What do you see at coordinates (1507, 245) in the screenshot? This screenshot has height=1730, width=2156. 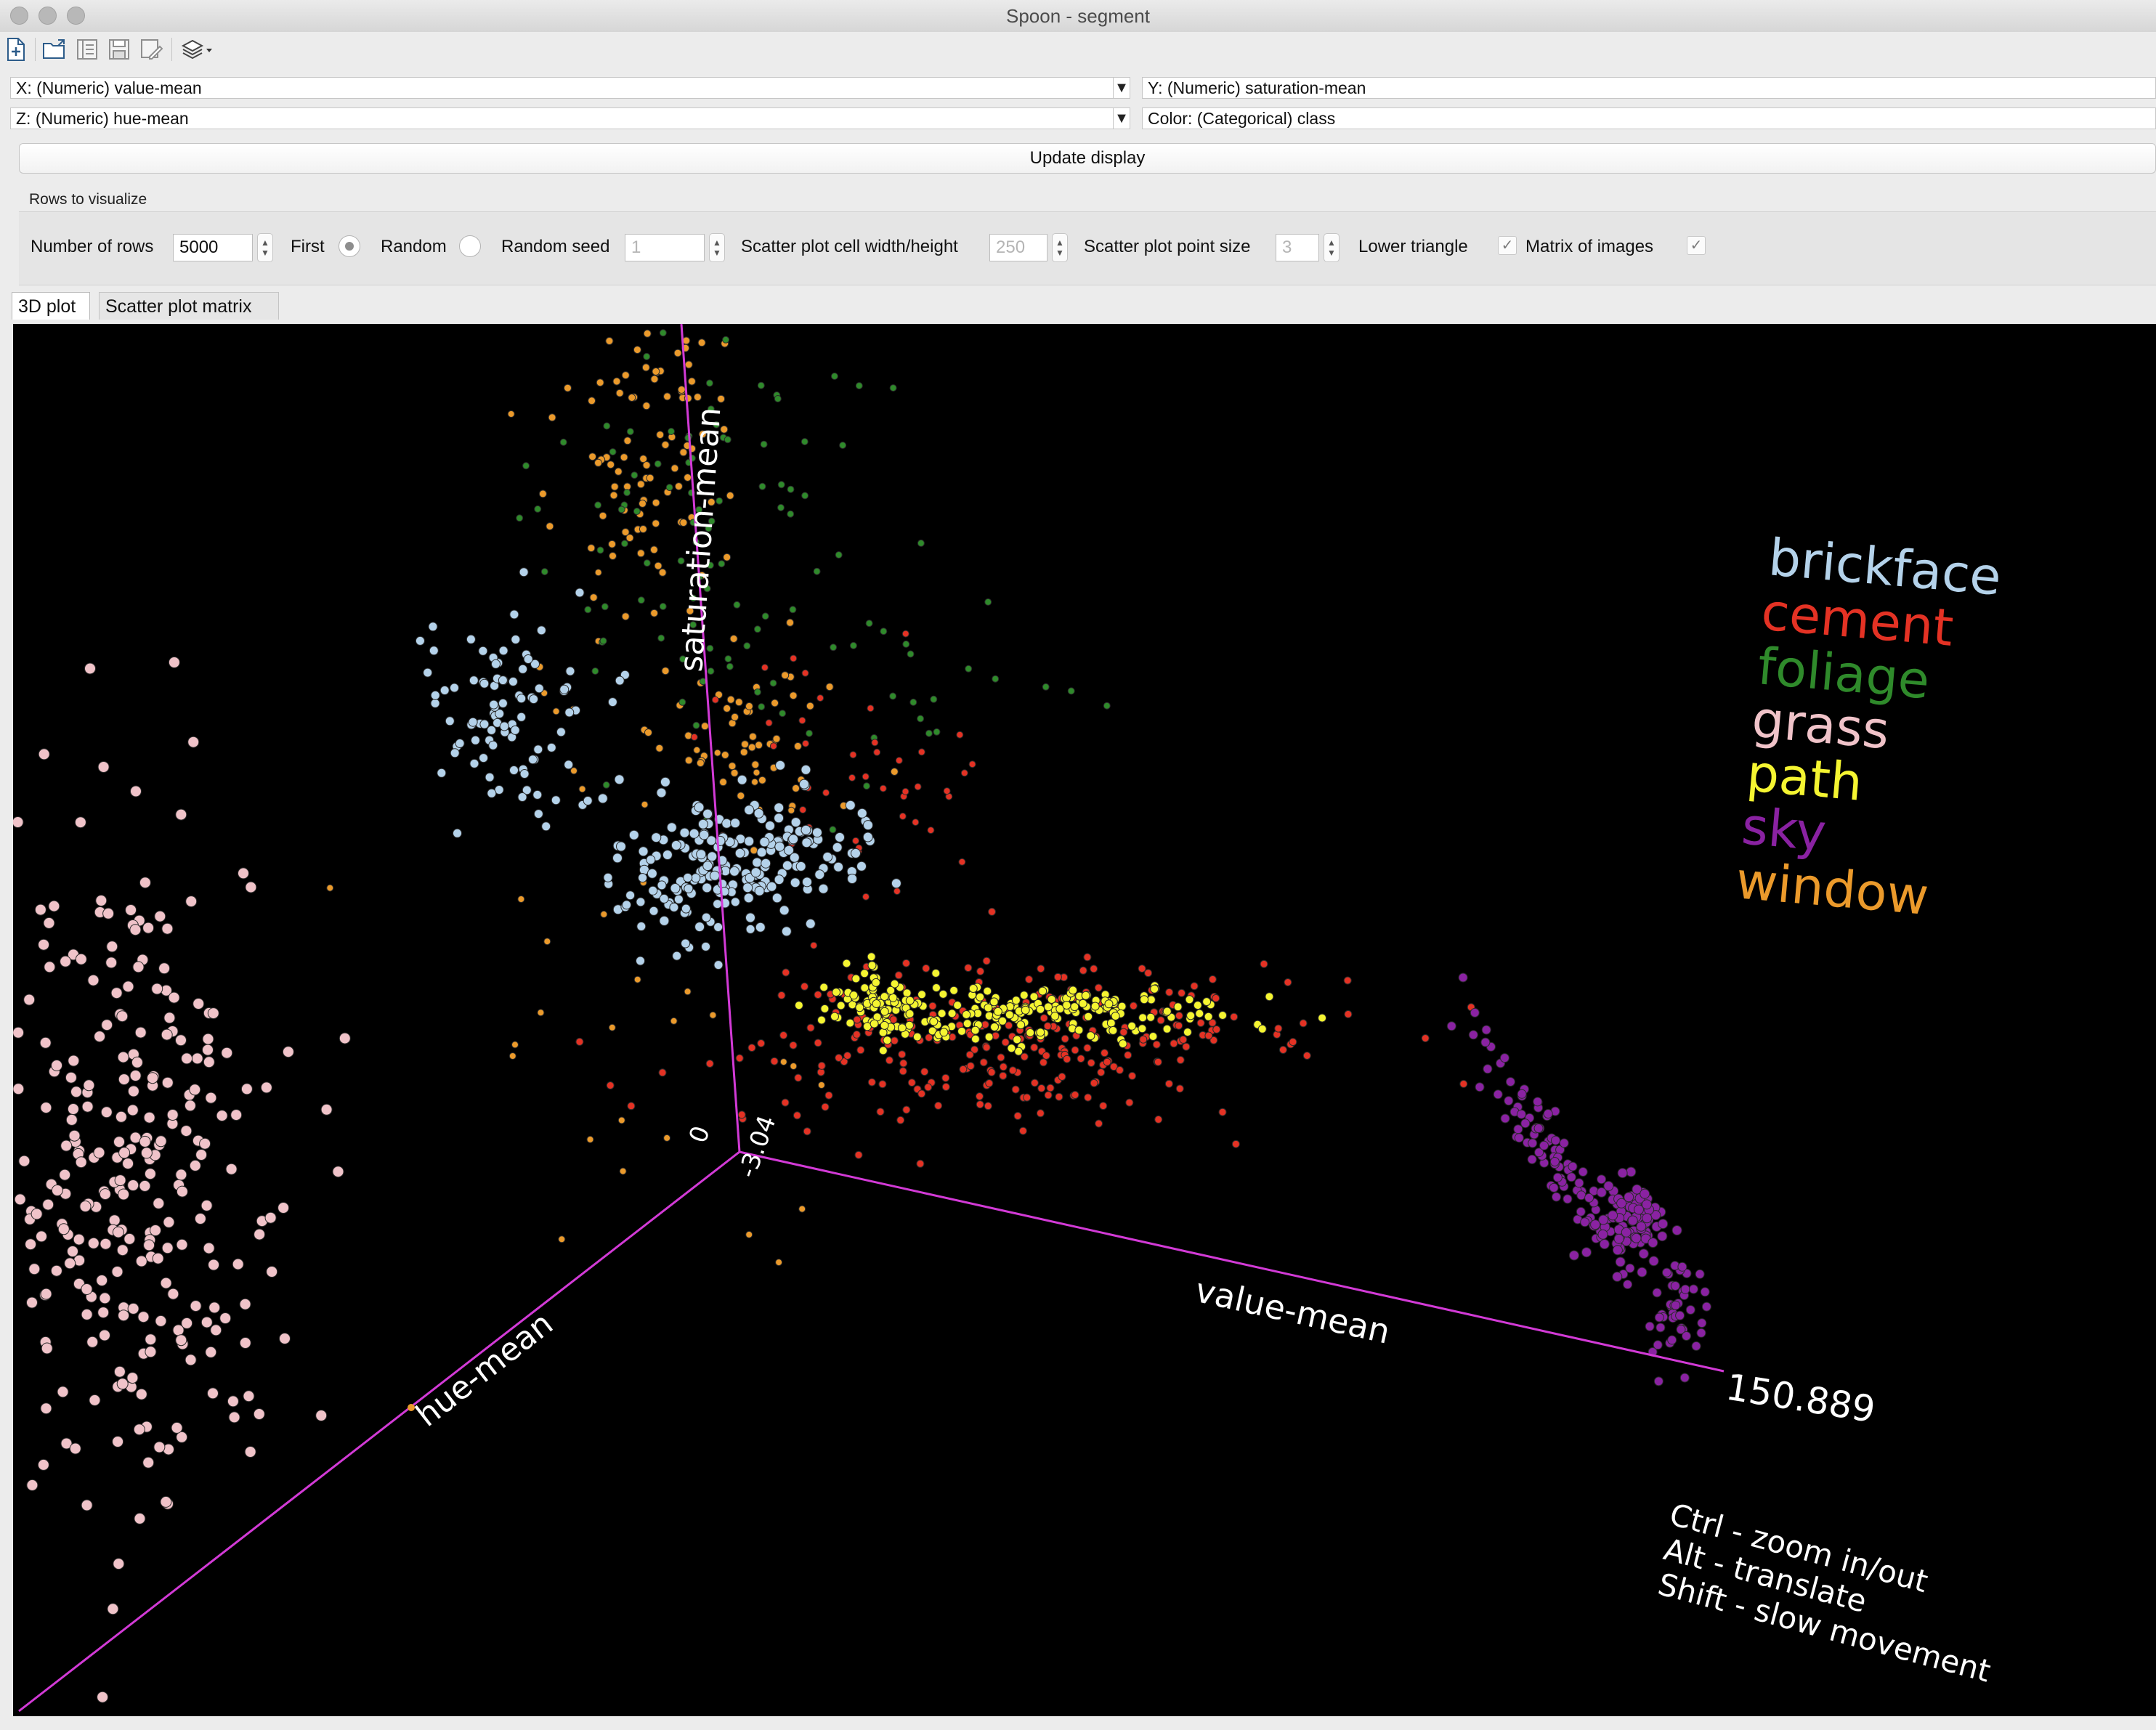 I see `lower-triangle-checkbox: ✓` at bounding box center [1507, 245].